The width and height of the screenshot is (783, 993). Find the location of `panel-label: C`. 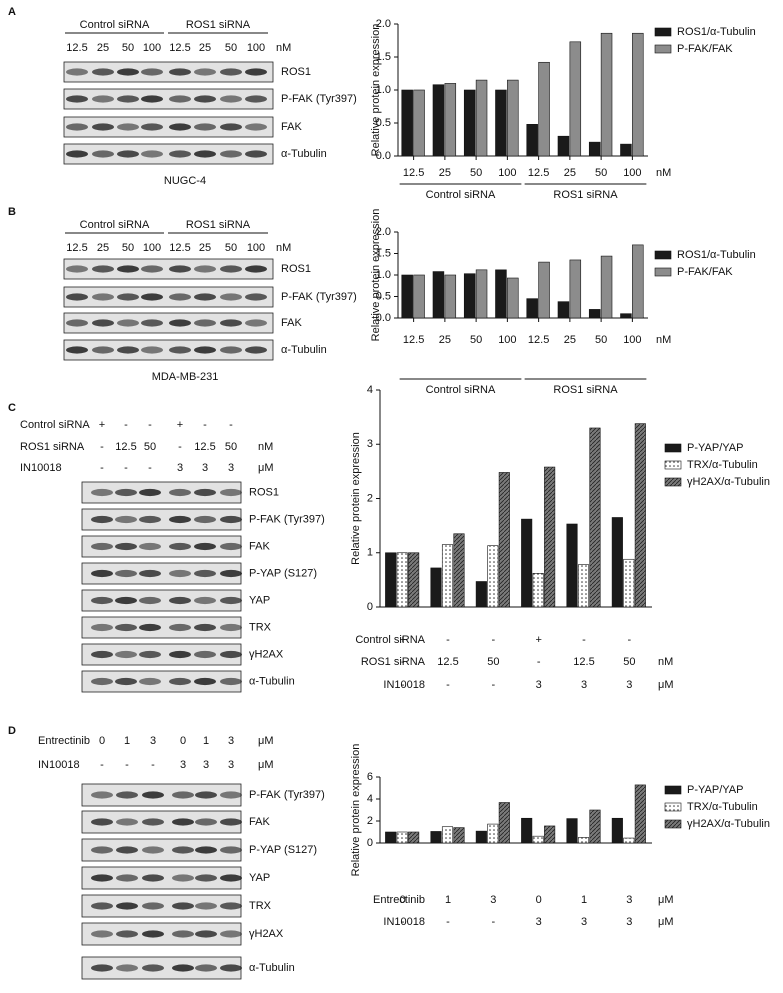

panel-label: C is located at coordinates (12, 408).